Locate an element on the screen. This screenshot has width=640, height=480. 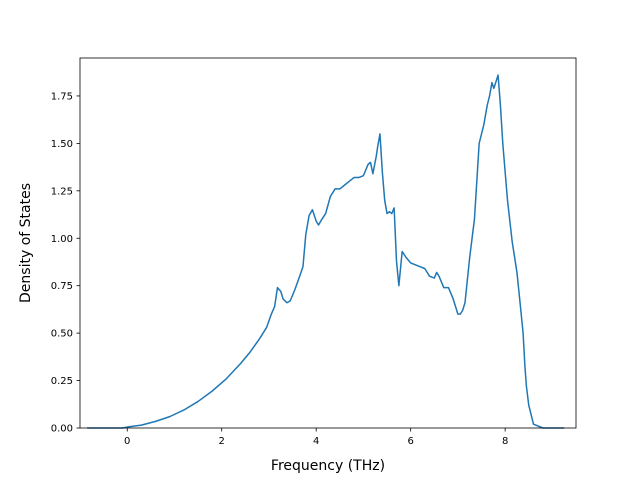
x-tick-label: 0 is located at coordinates (127, 441).